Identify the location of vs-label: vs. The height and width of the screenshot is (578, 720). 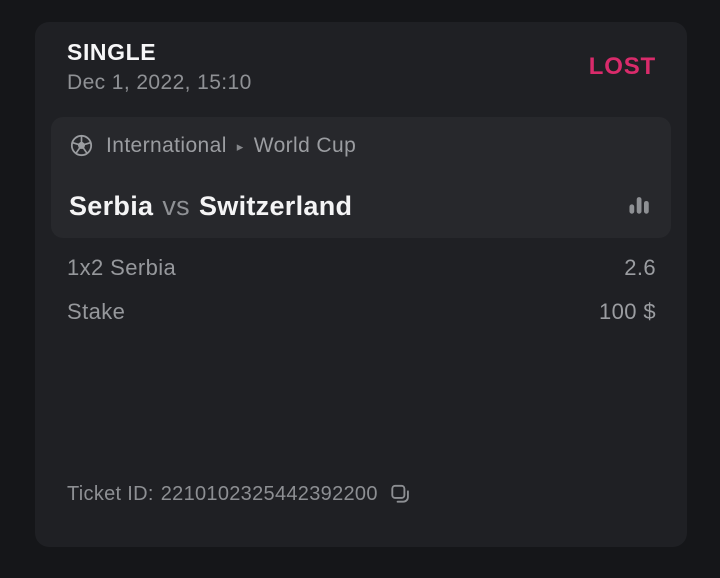
(176, 206).